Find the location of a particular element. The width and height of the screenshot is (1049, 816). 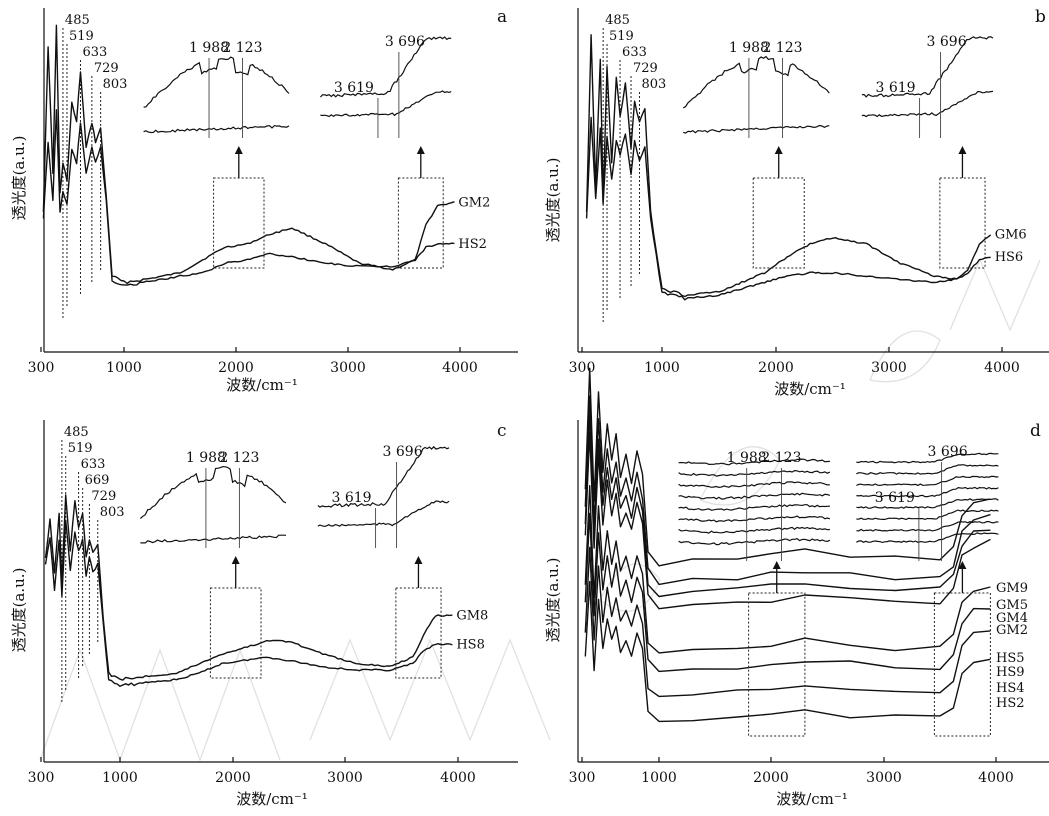

peak-label-729: 729 is located at coordinates (106, 68).